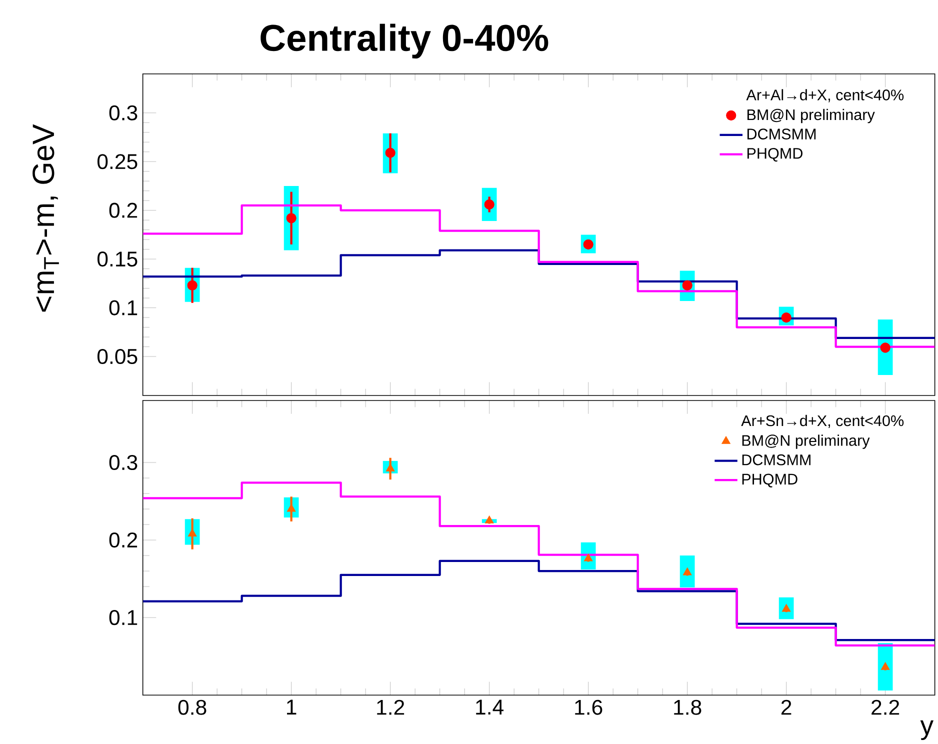 This screenshot has height=744, width=938. I want to click on y-tick-label: 0.05, so click(117, 356).